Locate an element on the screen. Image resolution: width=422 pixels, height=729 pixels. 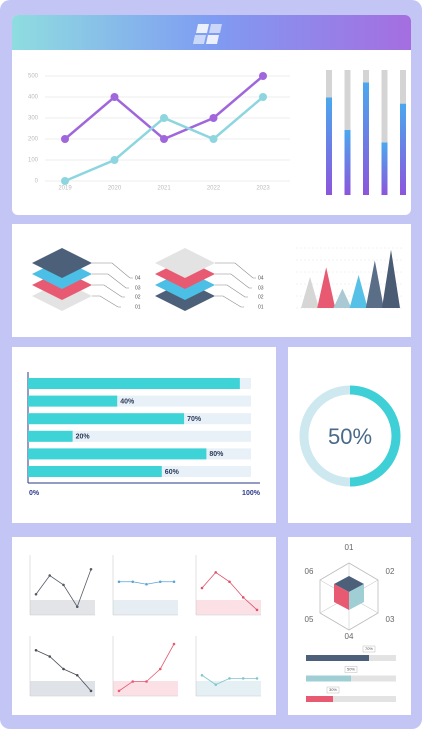
hexagon-label: 04 is located at coordinates (349, 636).